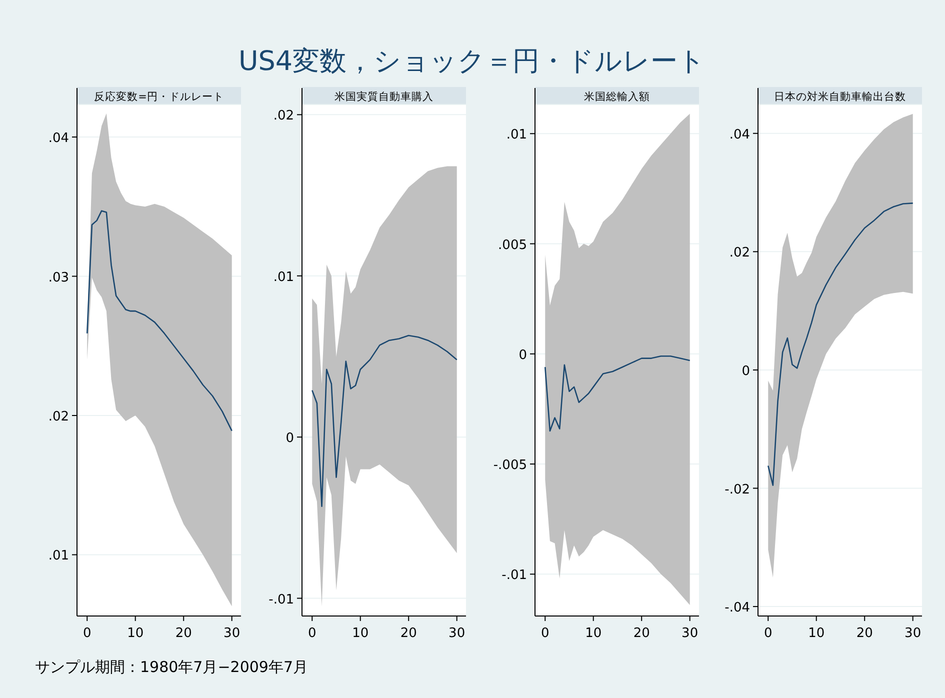  I want to click on chart-title: 反応変数=円・ドルレート, so click(159, 96).